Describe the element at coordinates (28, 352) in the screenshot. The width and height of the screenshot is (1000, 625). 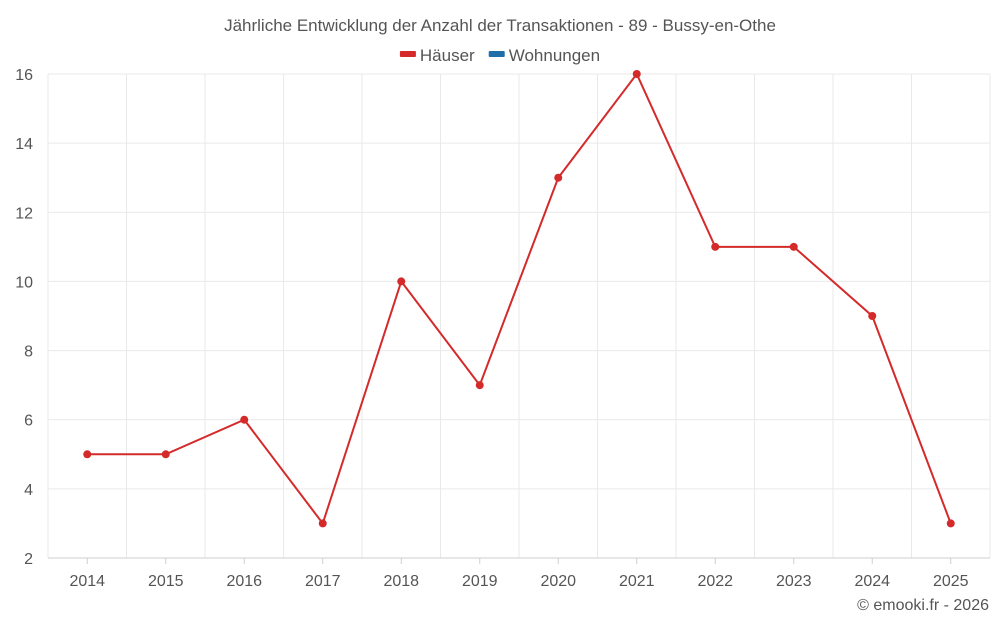
I see `y-tick-label: 8` at that location.